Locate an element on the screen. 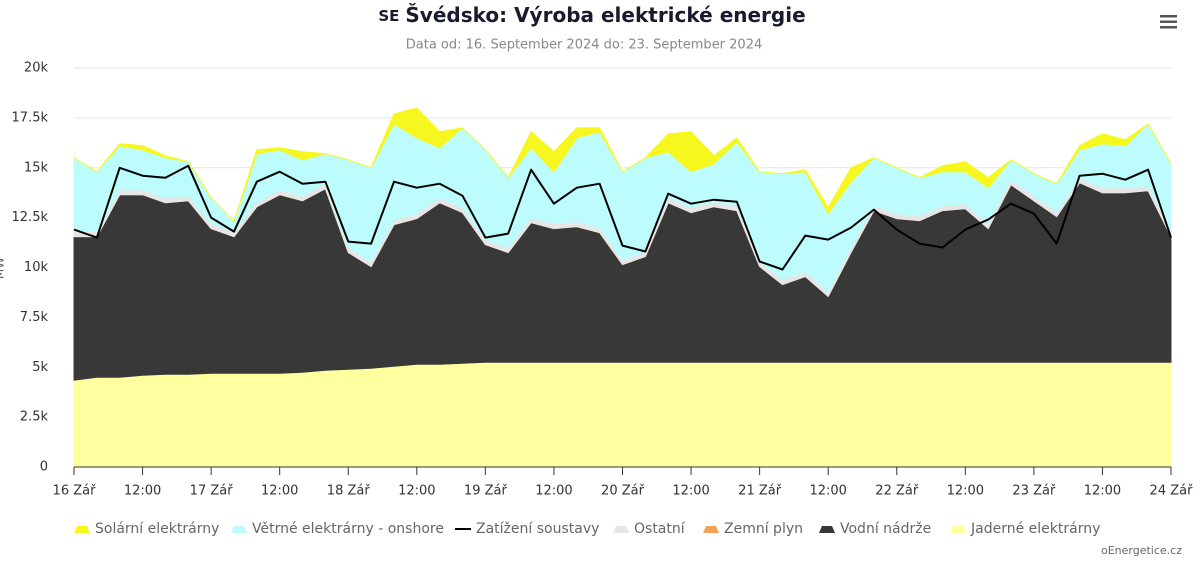  legend-label: Jaderné elektrárny is located at coordinates (1035, 529).